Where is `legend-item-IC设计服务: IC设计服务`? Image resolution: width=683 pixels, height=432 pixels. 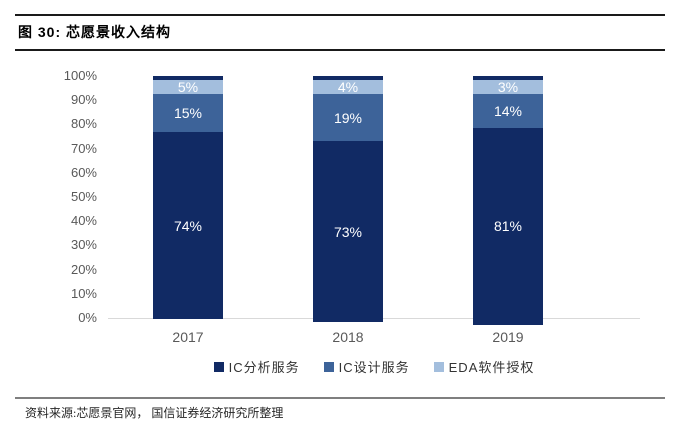 legend-item-IC设计服务: IC设计服务 is located at coordinates (366, 366).